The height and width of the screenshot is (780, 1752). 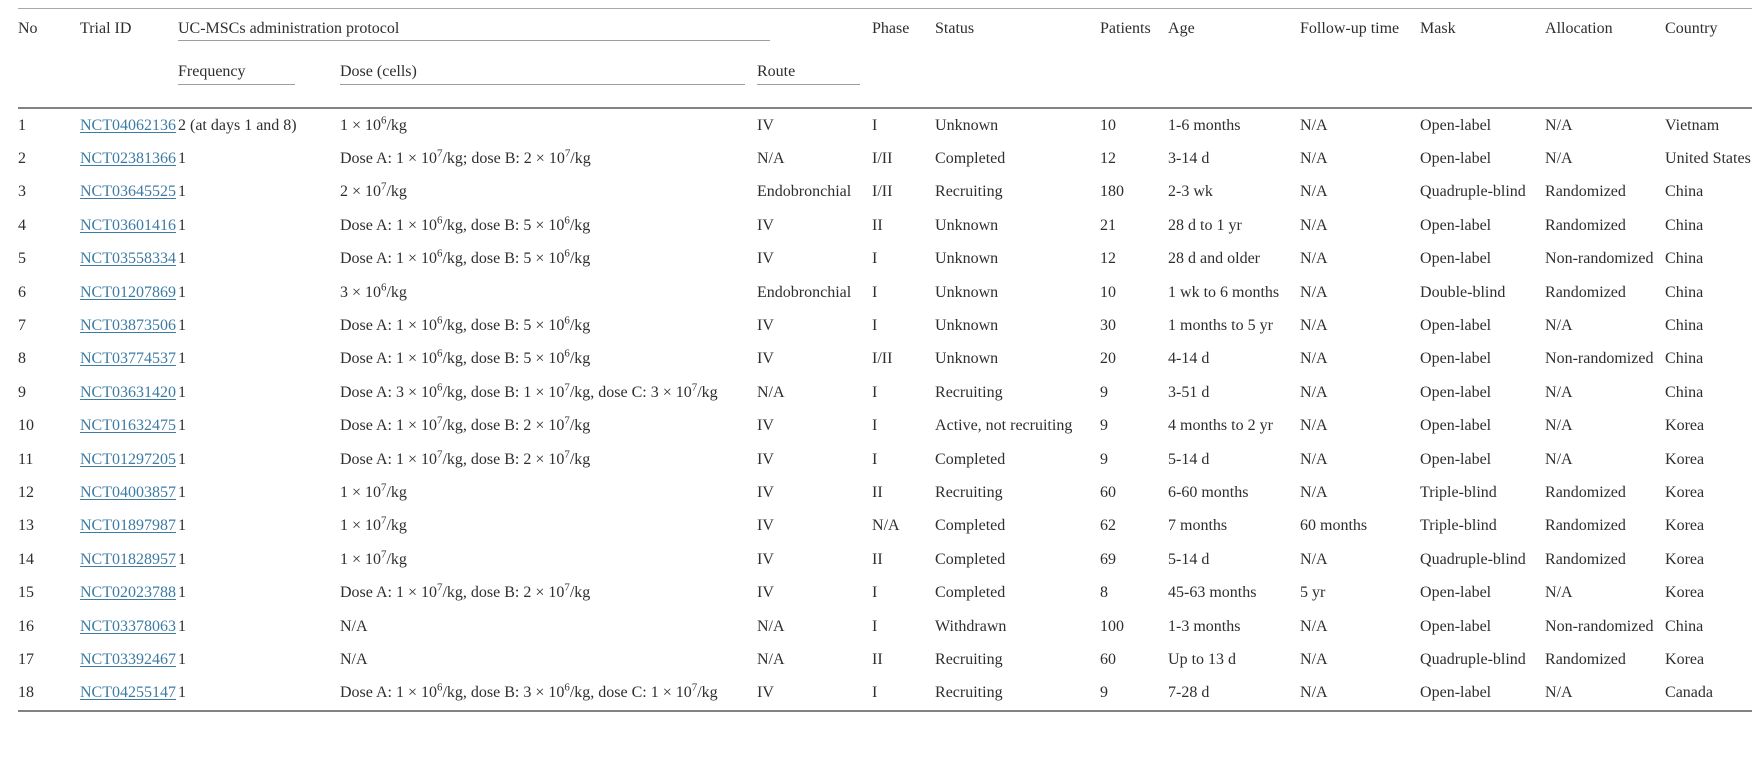 I want to click on cell-trial-id: NCT03392467, so click(x=129, y=659).